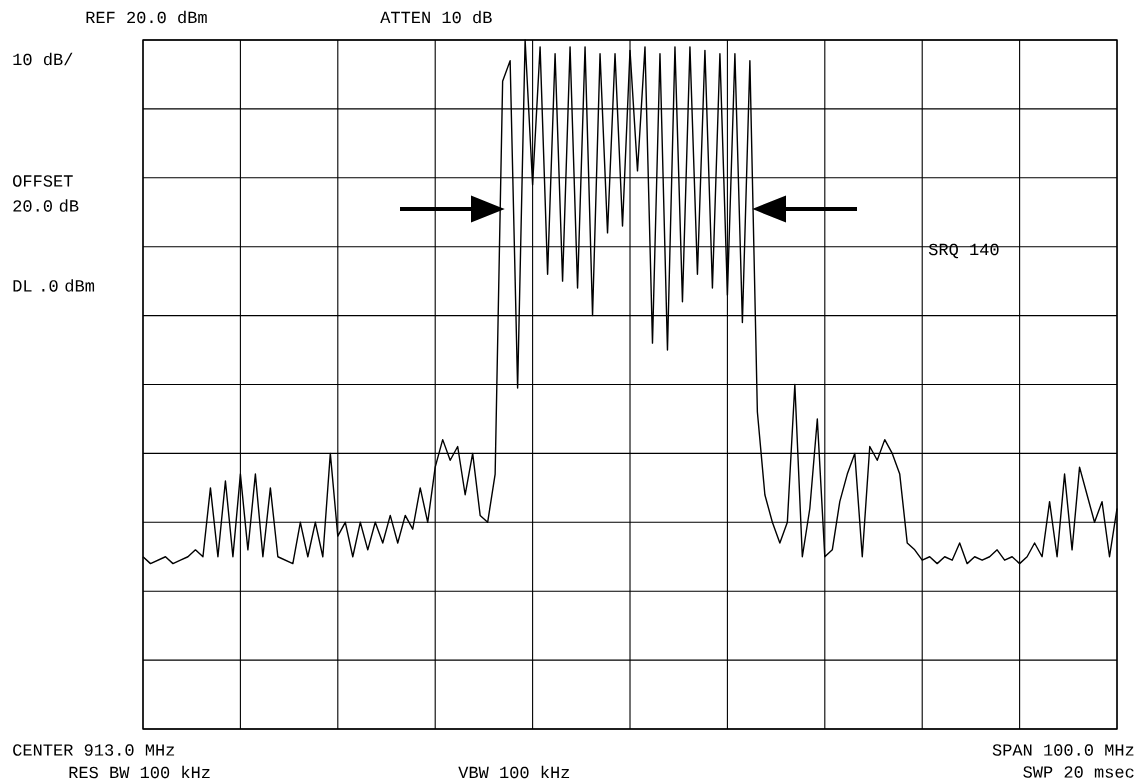 The image size is (1140, 779). What do you see at coordinates (43, 59) in the screenshot?
I see `text: 10 dB/` at bounding box center [43, 59].